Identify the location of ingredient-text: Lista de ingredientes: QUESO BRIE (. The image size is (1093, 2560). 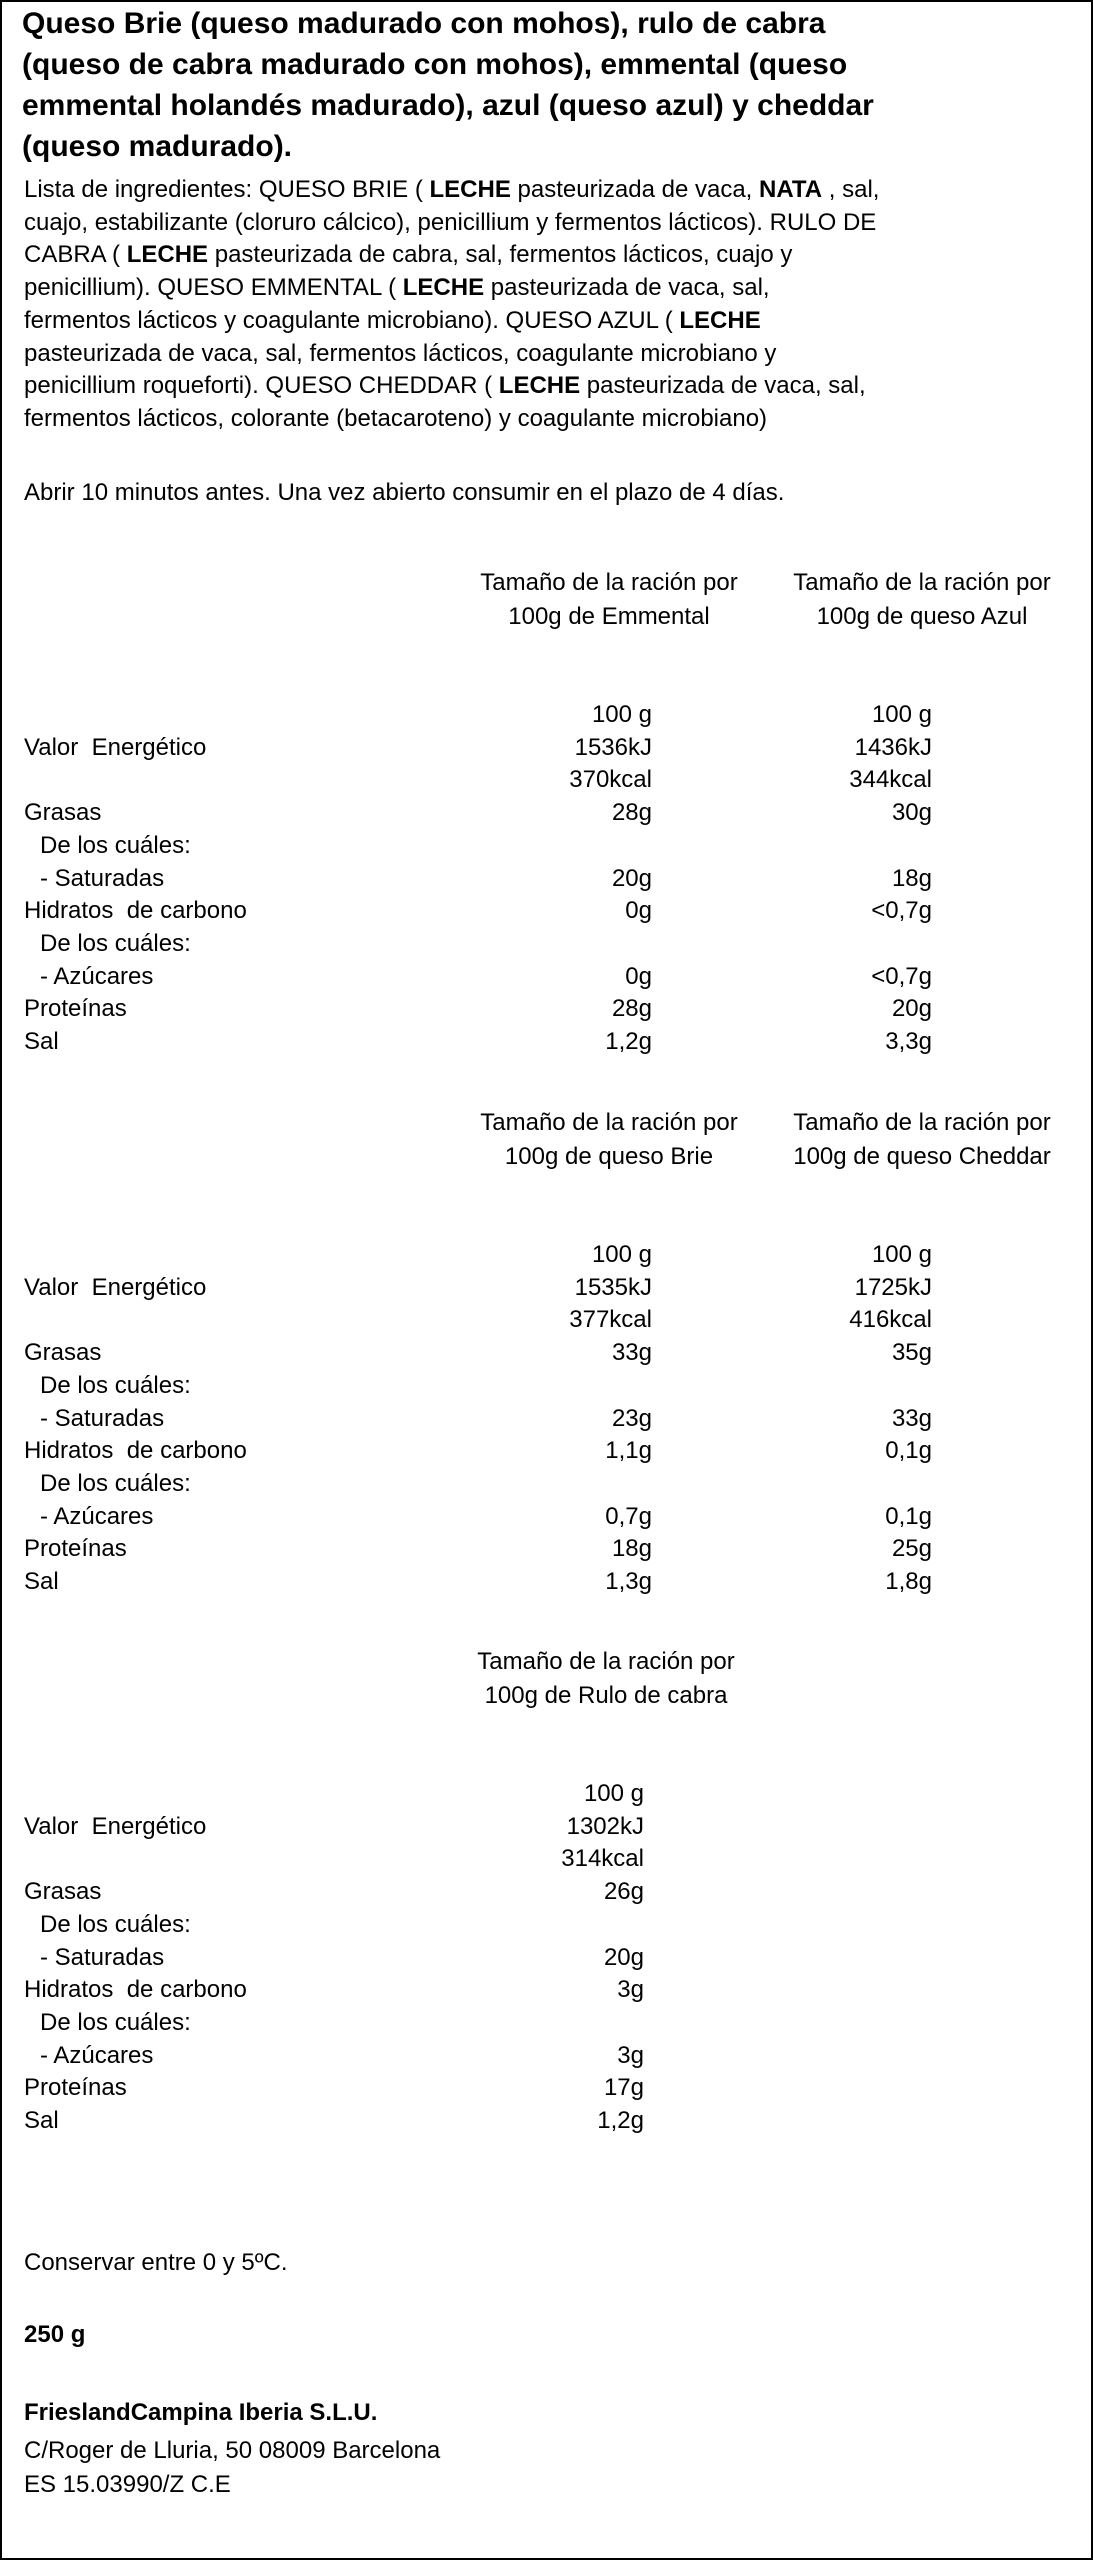
(227, 189).